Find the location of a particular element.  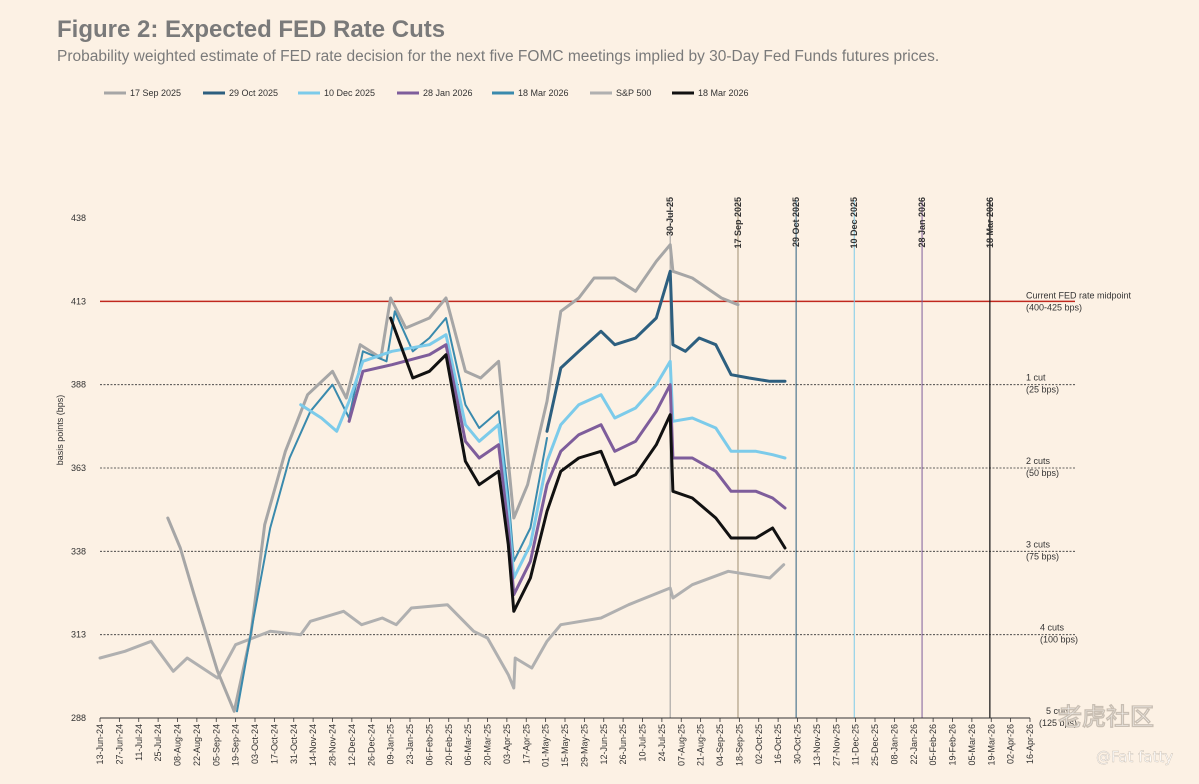

x-tick-label: 22-Jan-26 is located at coordinates (914, 744).